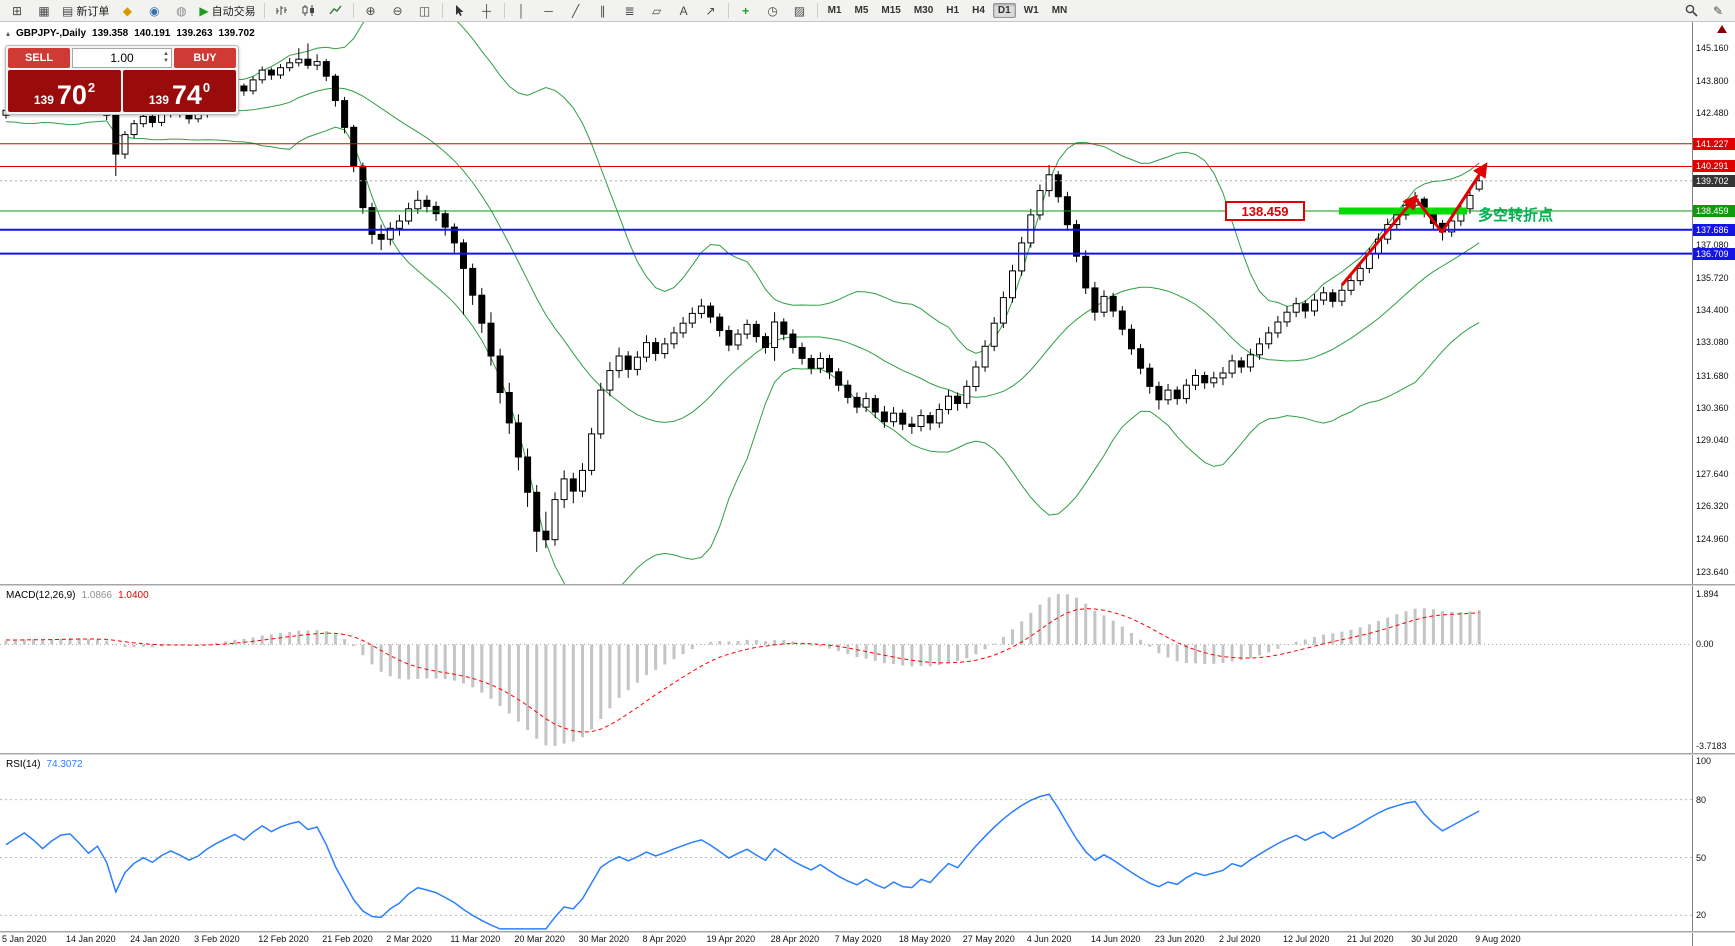 The width and height of the screenshot is (1735, 946). I want to click on edit-icon: ✎, so click(1718, 10).